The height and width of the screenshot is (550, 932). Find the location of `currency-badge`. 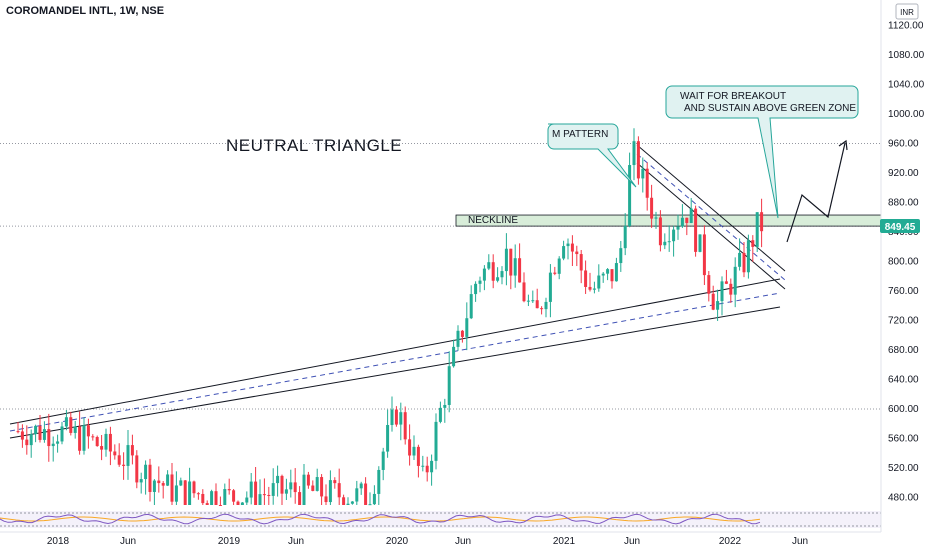

currency-badge is located at coordinates (907, 11).